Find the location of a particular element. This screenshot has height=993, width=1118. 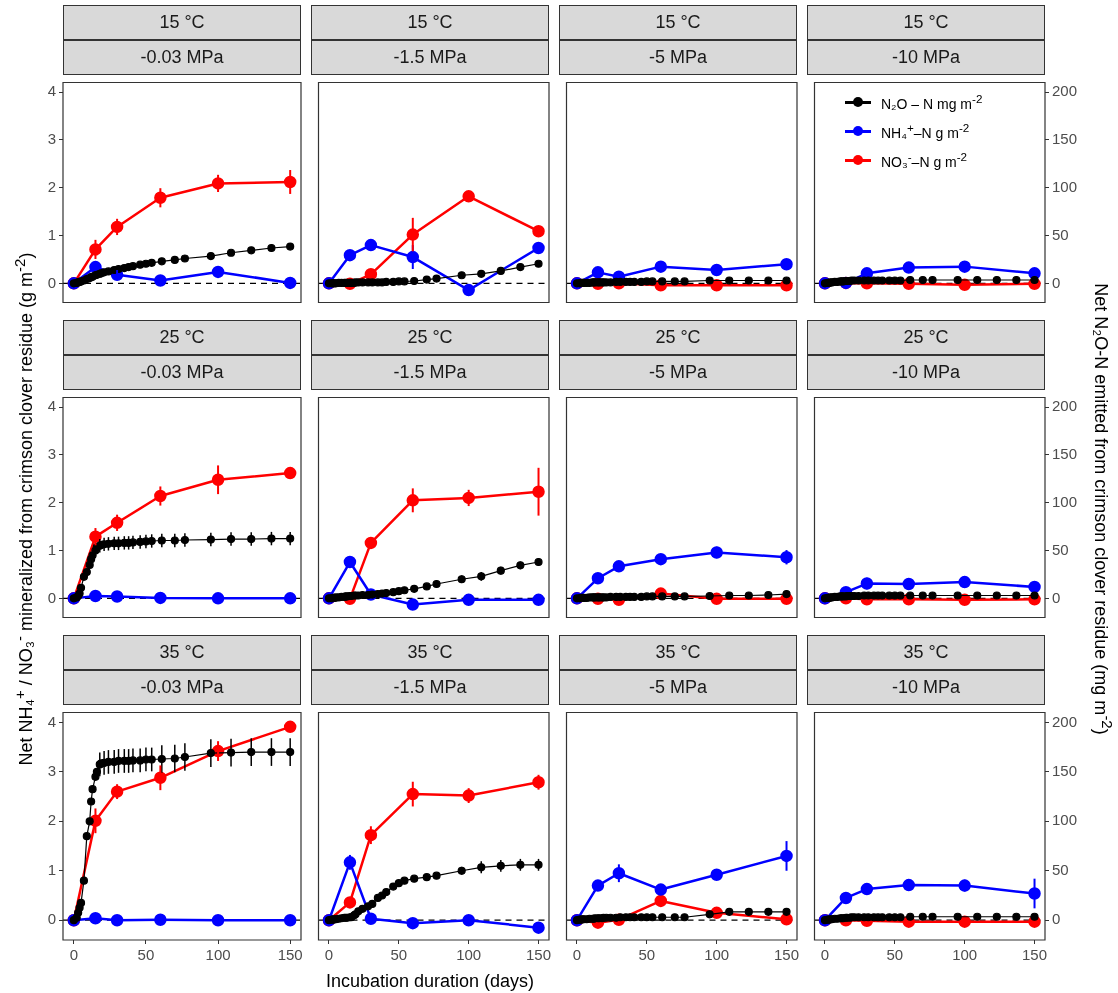

x-axis-title: Incubation duration (days) is located at coordinates (430, 981).